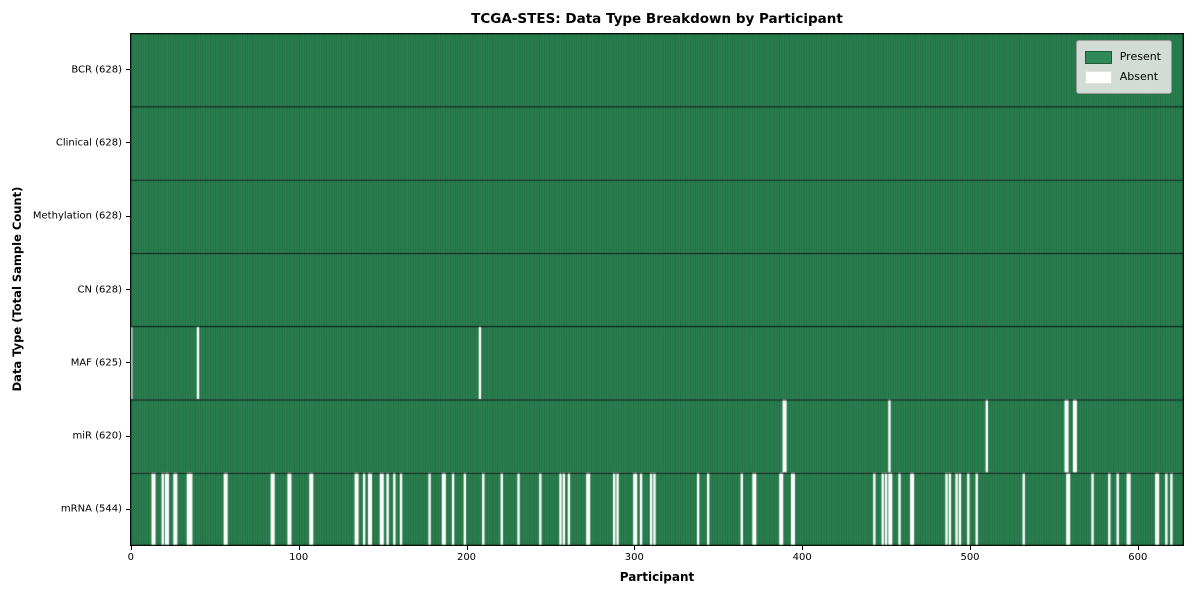  Describe the element at coordinates (91, 509) in the screenshot. I see `y-tick-label-mRNA: mRNA (544)` at that location.